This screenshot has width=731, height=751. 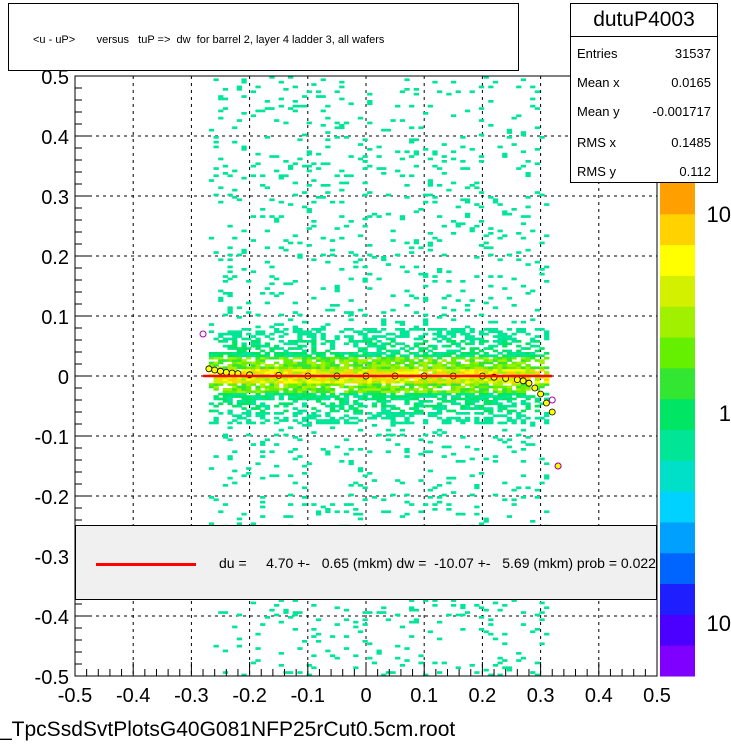 What do you see at coordinates (52, 618) in the screenshot?
I see `y-tick-label: -0.4` at bounding box center [52, 618].